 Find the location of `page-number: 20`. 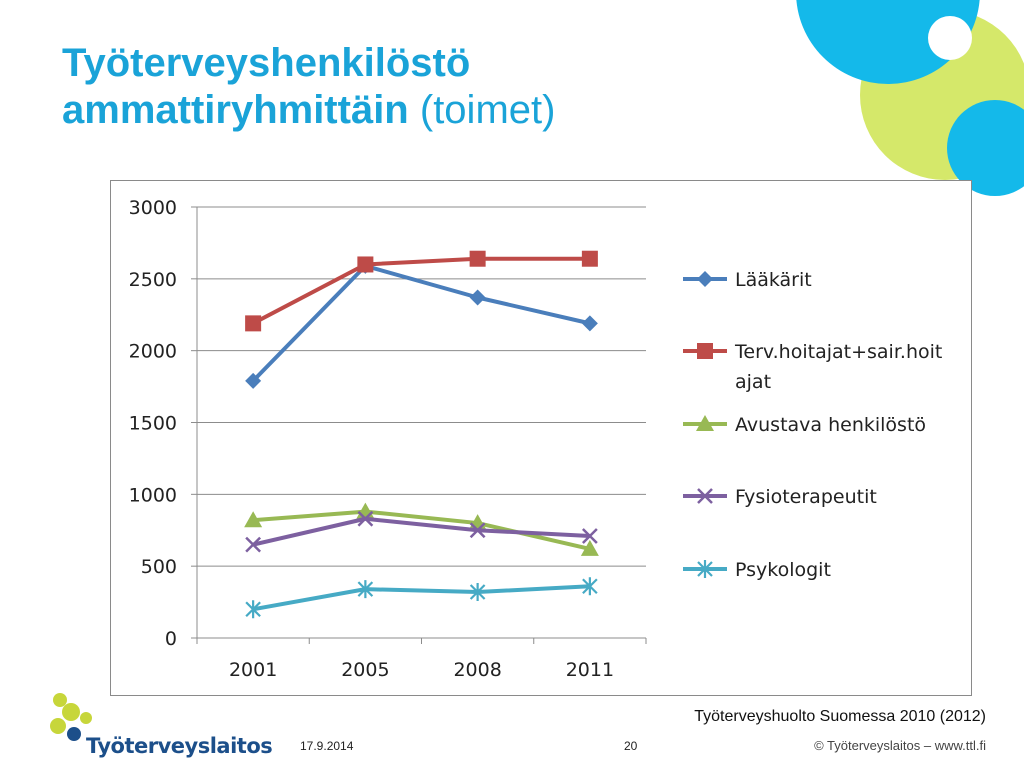

page-number: 20 is located at coordinates (631, 746).